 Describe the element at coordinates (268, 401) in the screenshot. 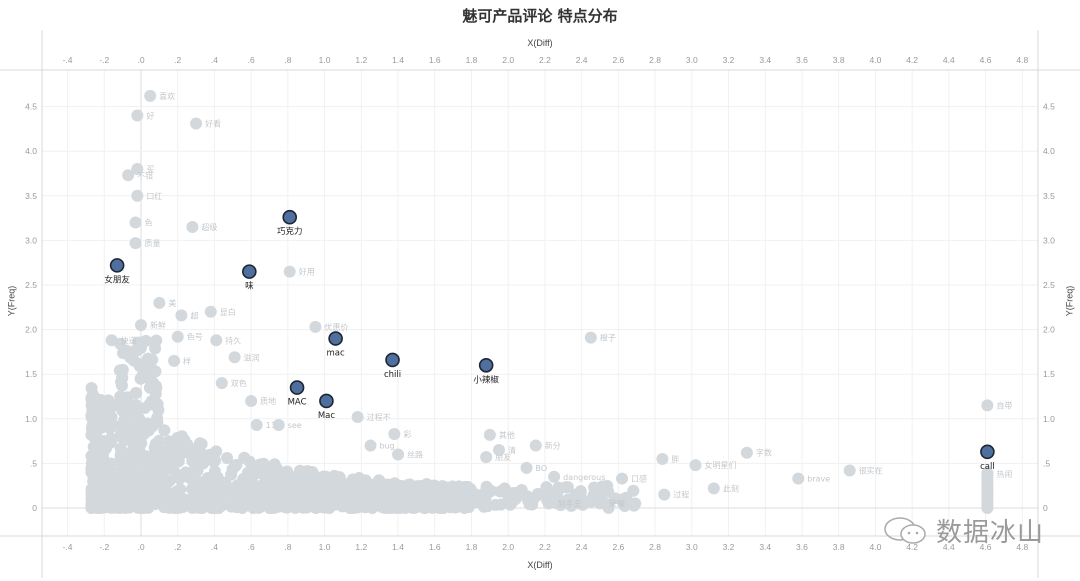

I see `svg-text: 质地` at that location.